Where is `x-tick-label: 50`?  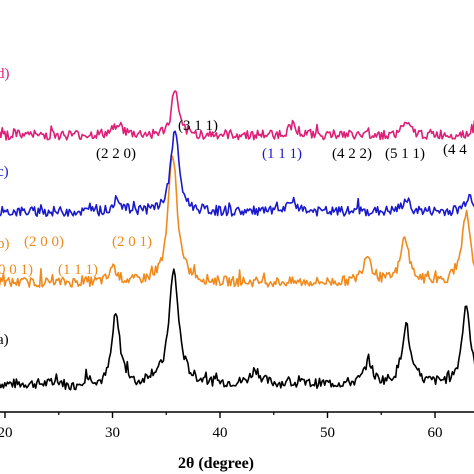
x-tick-label: 50 is located at coordinates (327, 433).